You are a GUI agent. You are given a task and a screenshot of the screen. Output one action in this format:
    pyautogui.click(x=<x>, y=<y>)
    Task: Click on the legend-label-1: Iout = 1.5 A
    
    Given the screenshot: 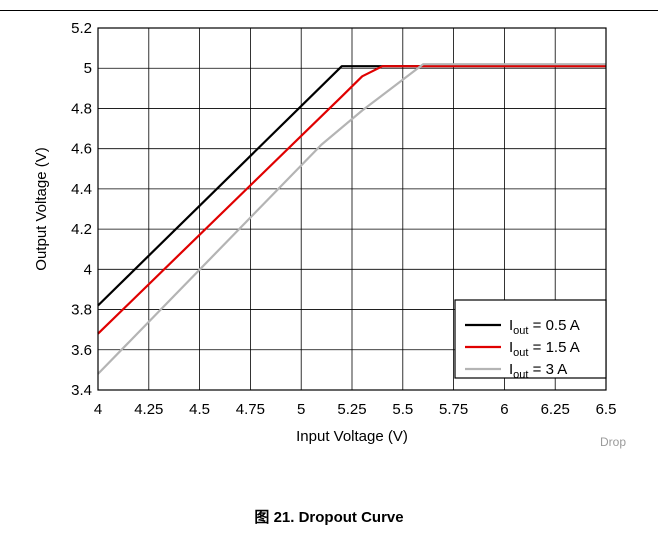 What is the action you would take?
    pyautogui.click(x=544, y=349)
    